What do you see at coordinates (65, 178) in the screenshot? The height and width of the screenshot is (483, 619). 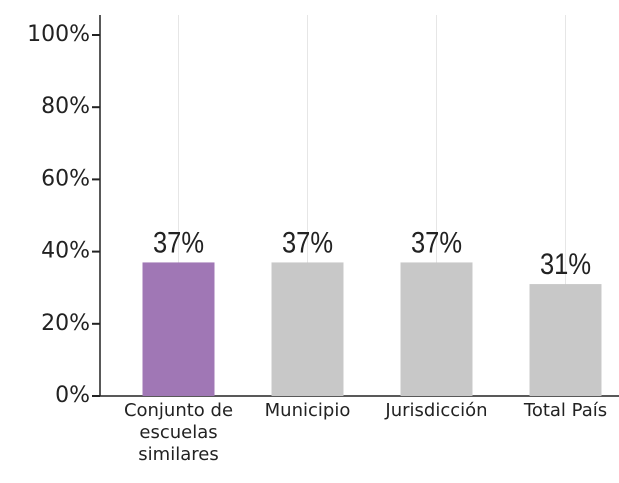 I see `y-tick-label: 60%` at bounding box center [65, 178].